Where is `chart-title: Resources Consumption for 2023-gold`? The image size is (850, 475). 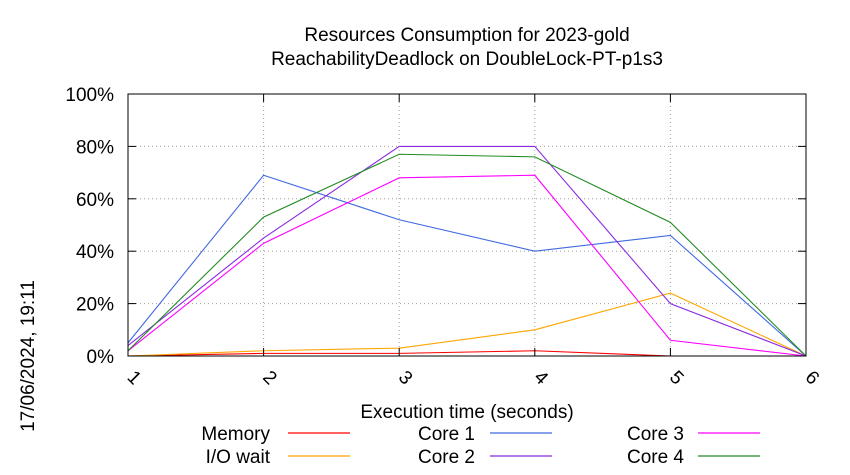
chart-title: Resources Consumption for 2023-gold is located at coordinates (466, 35).